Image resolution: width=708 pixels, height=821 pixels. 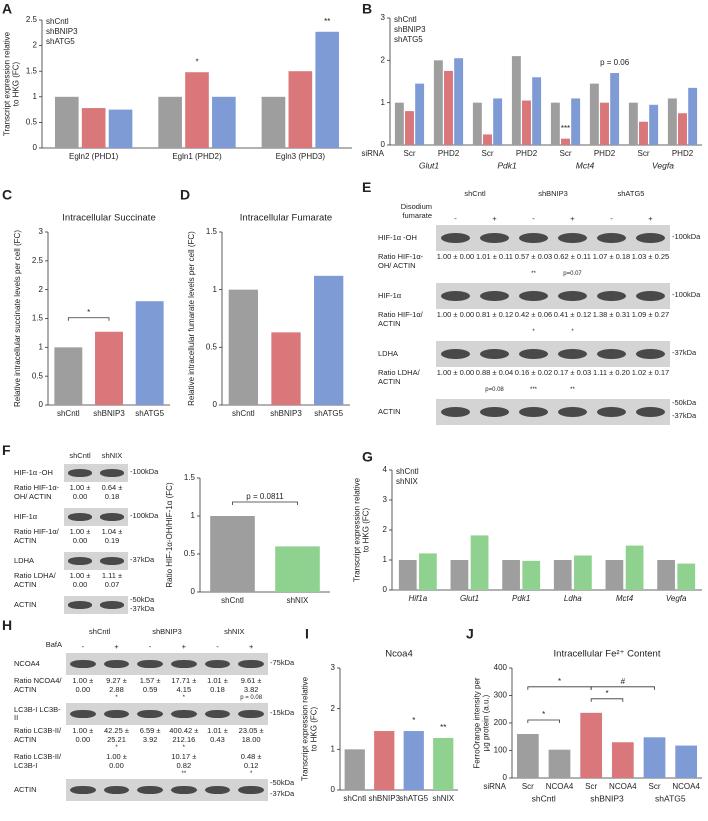 I want to click on ratio-value: 1.07 ± 0.18, so click(x=611, y=256).